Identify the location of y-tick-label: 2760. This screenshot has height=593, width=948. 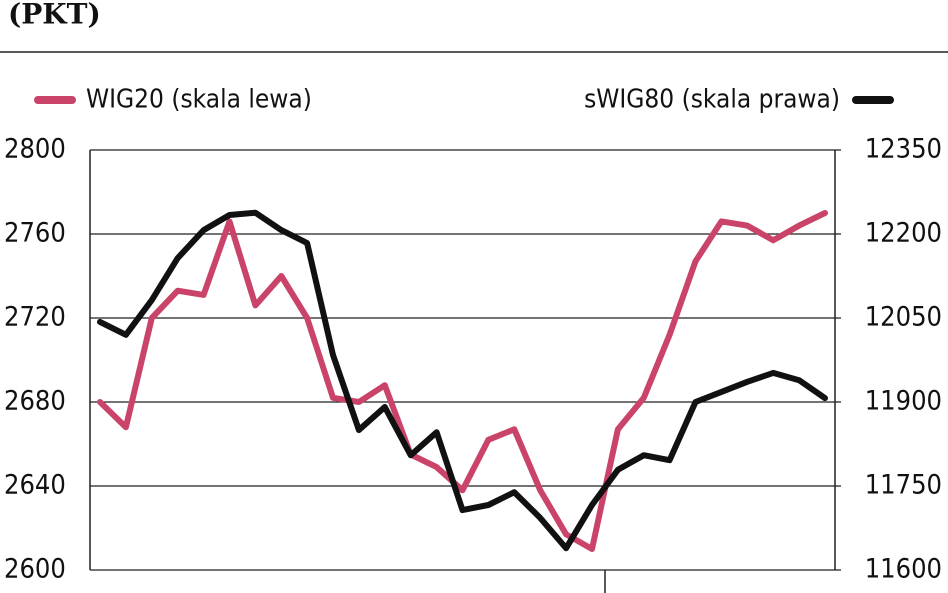
(35, 233).